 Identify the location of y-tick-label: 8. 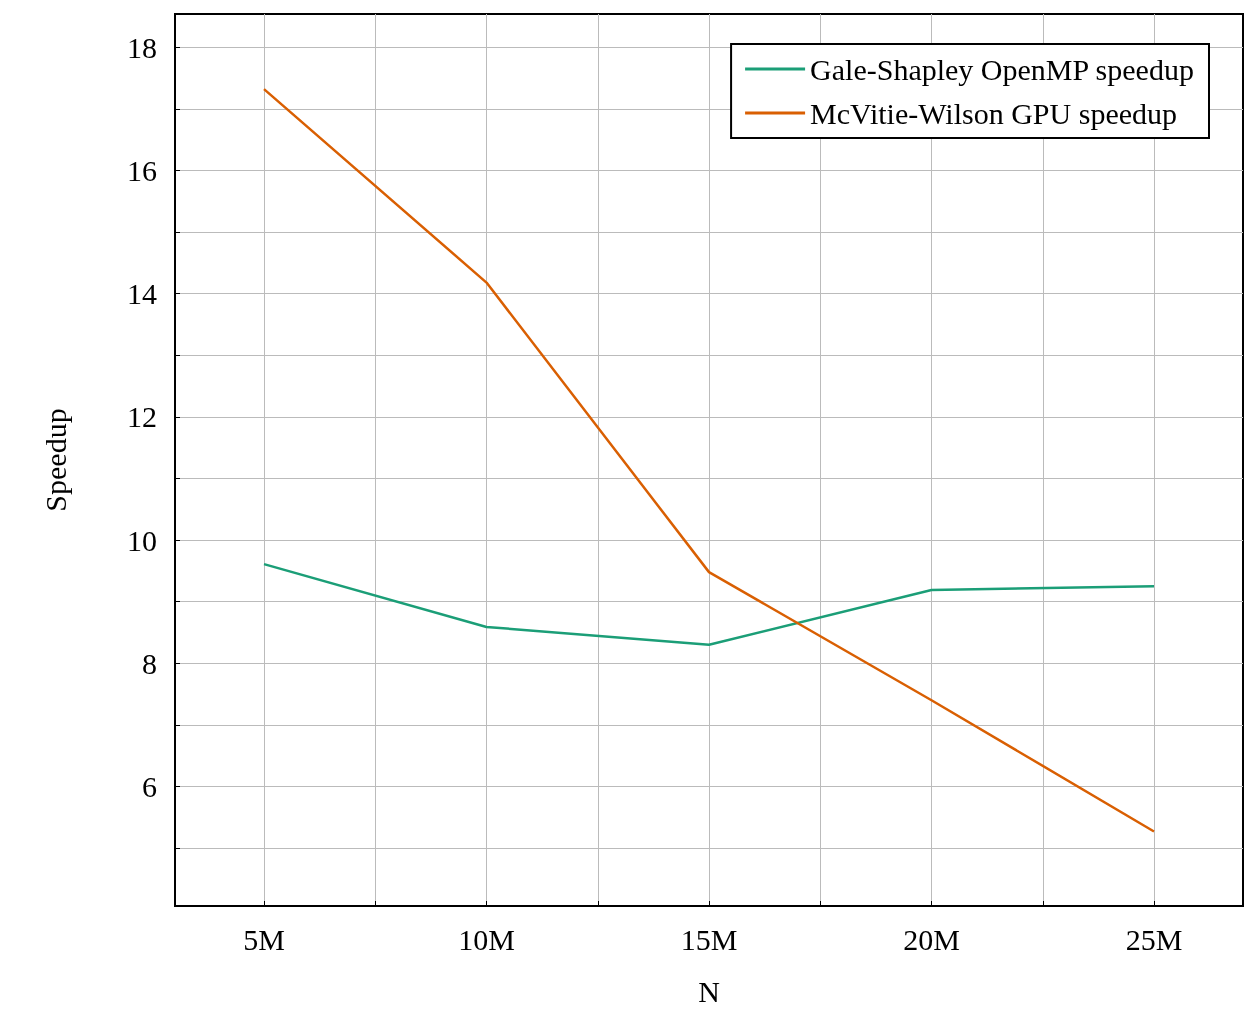
(149, 663).